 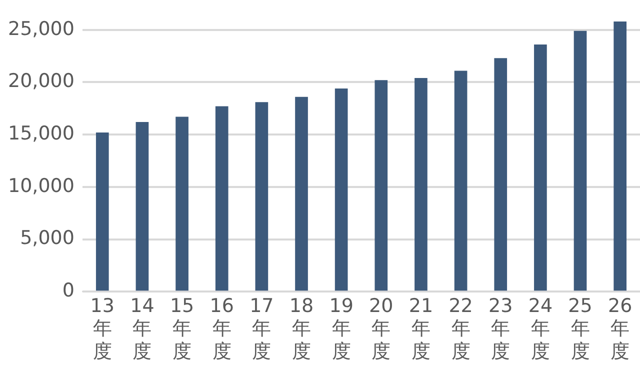 I want to click on x-tick-label: 22年度, so click(x=460, y=328).